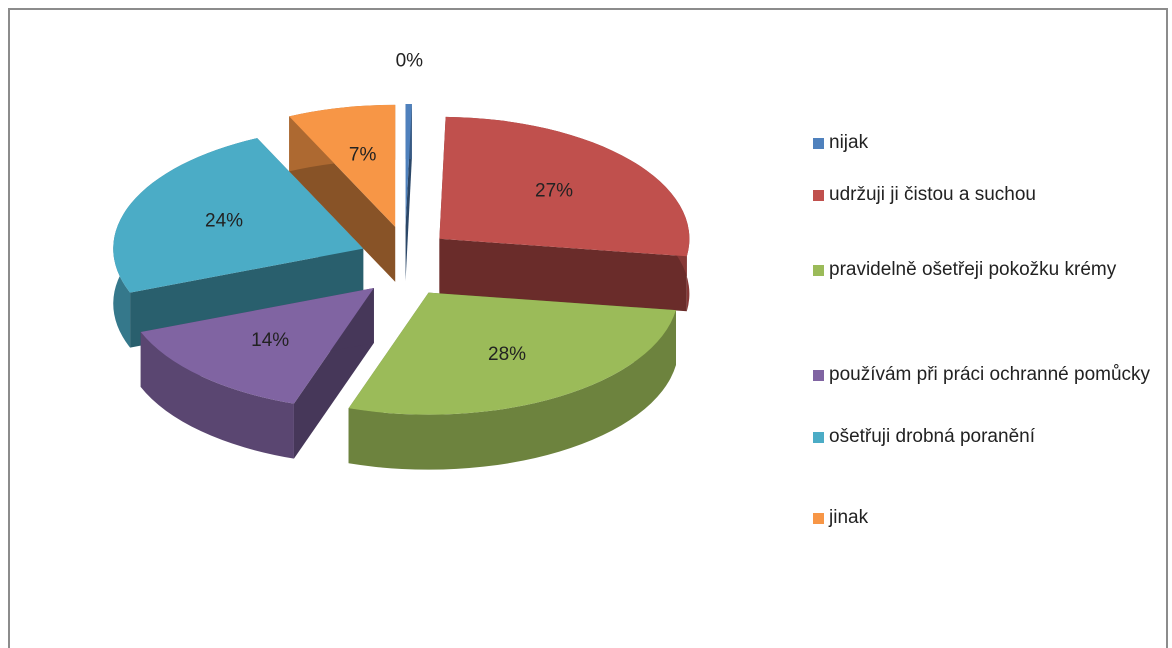  I want to click on legend-label: udržuji ji čistou a suchou, so click(932, 194).